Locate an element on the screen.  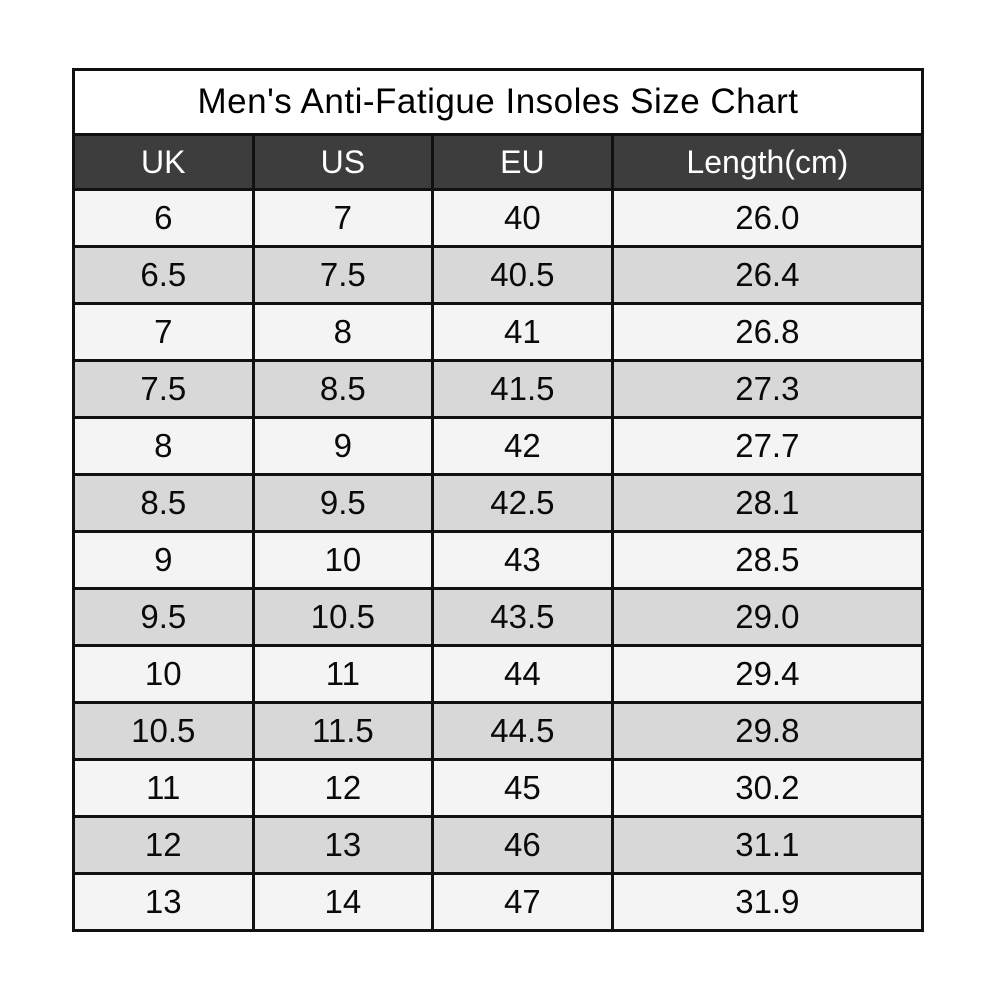
cell-length: 26.8 is located at coordinates (767, 332).